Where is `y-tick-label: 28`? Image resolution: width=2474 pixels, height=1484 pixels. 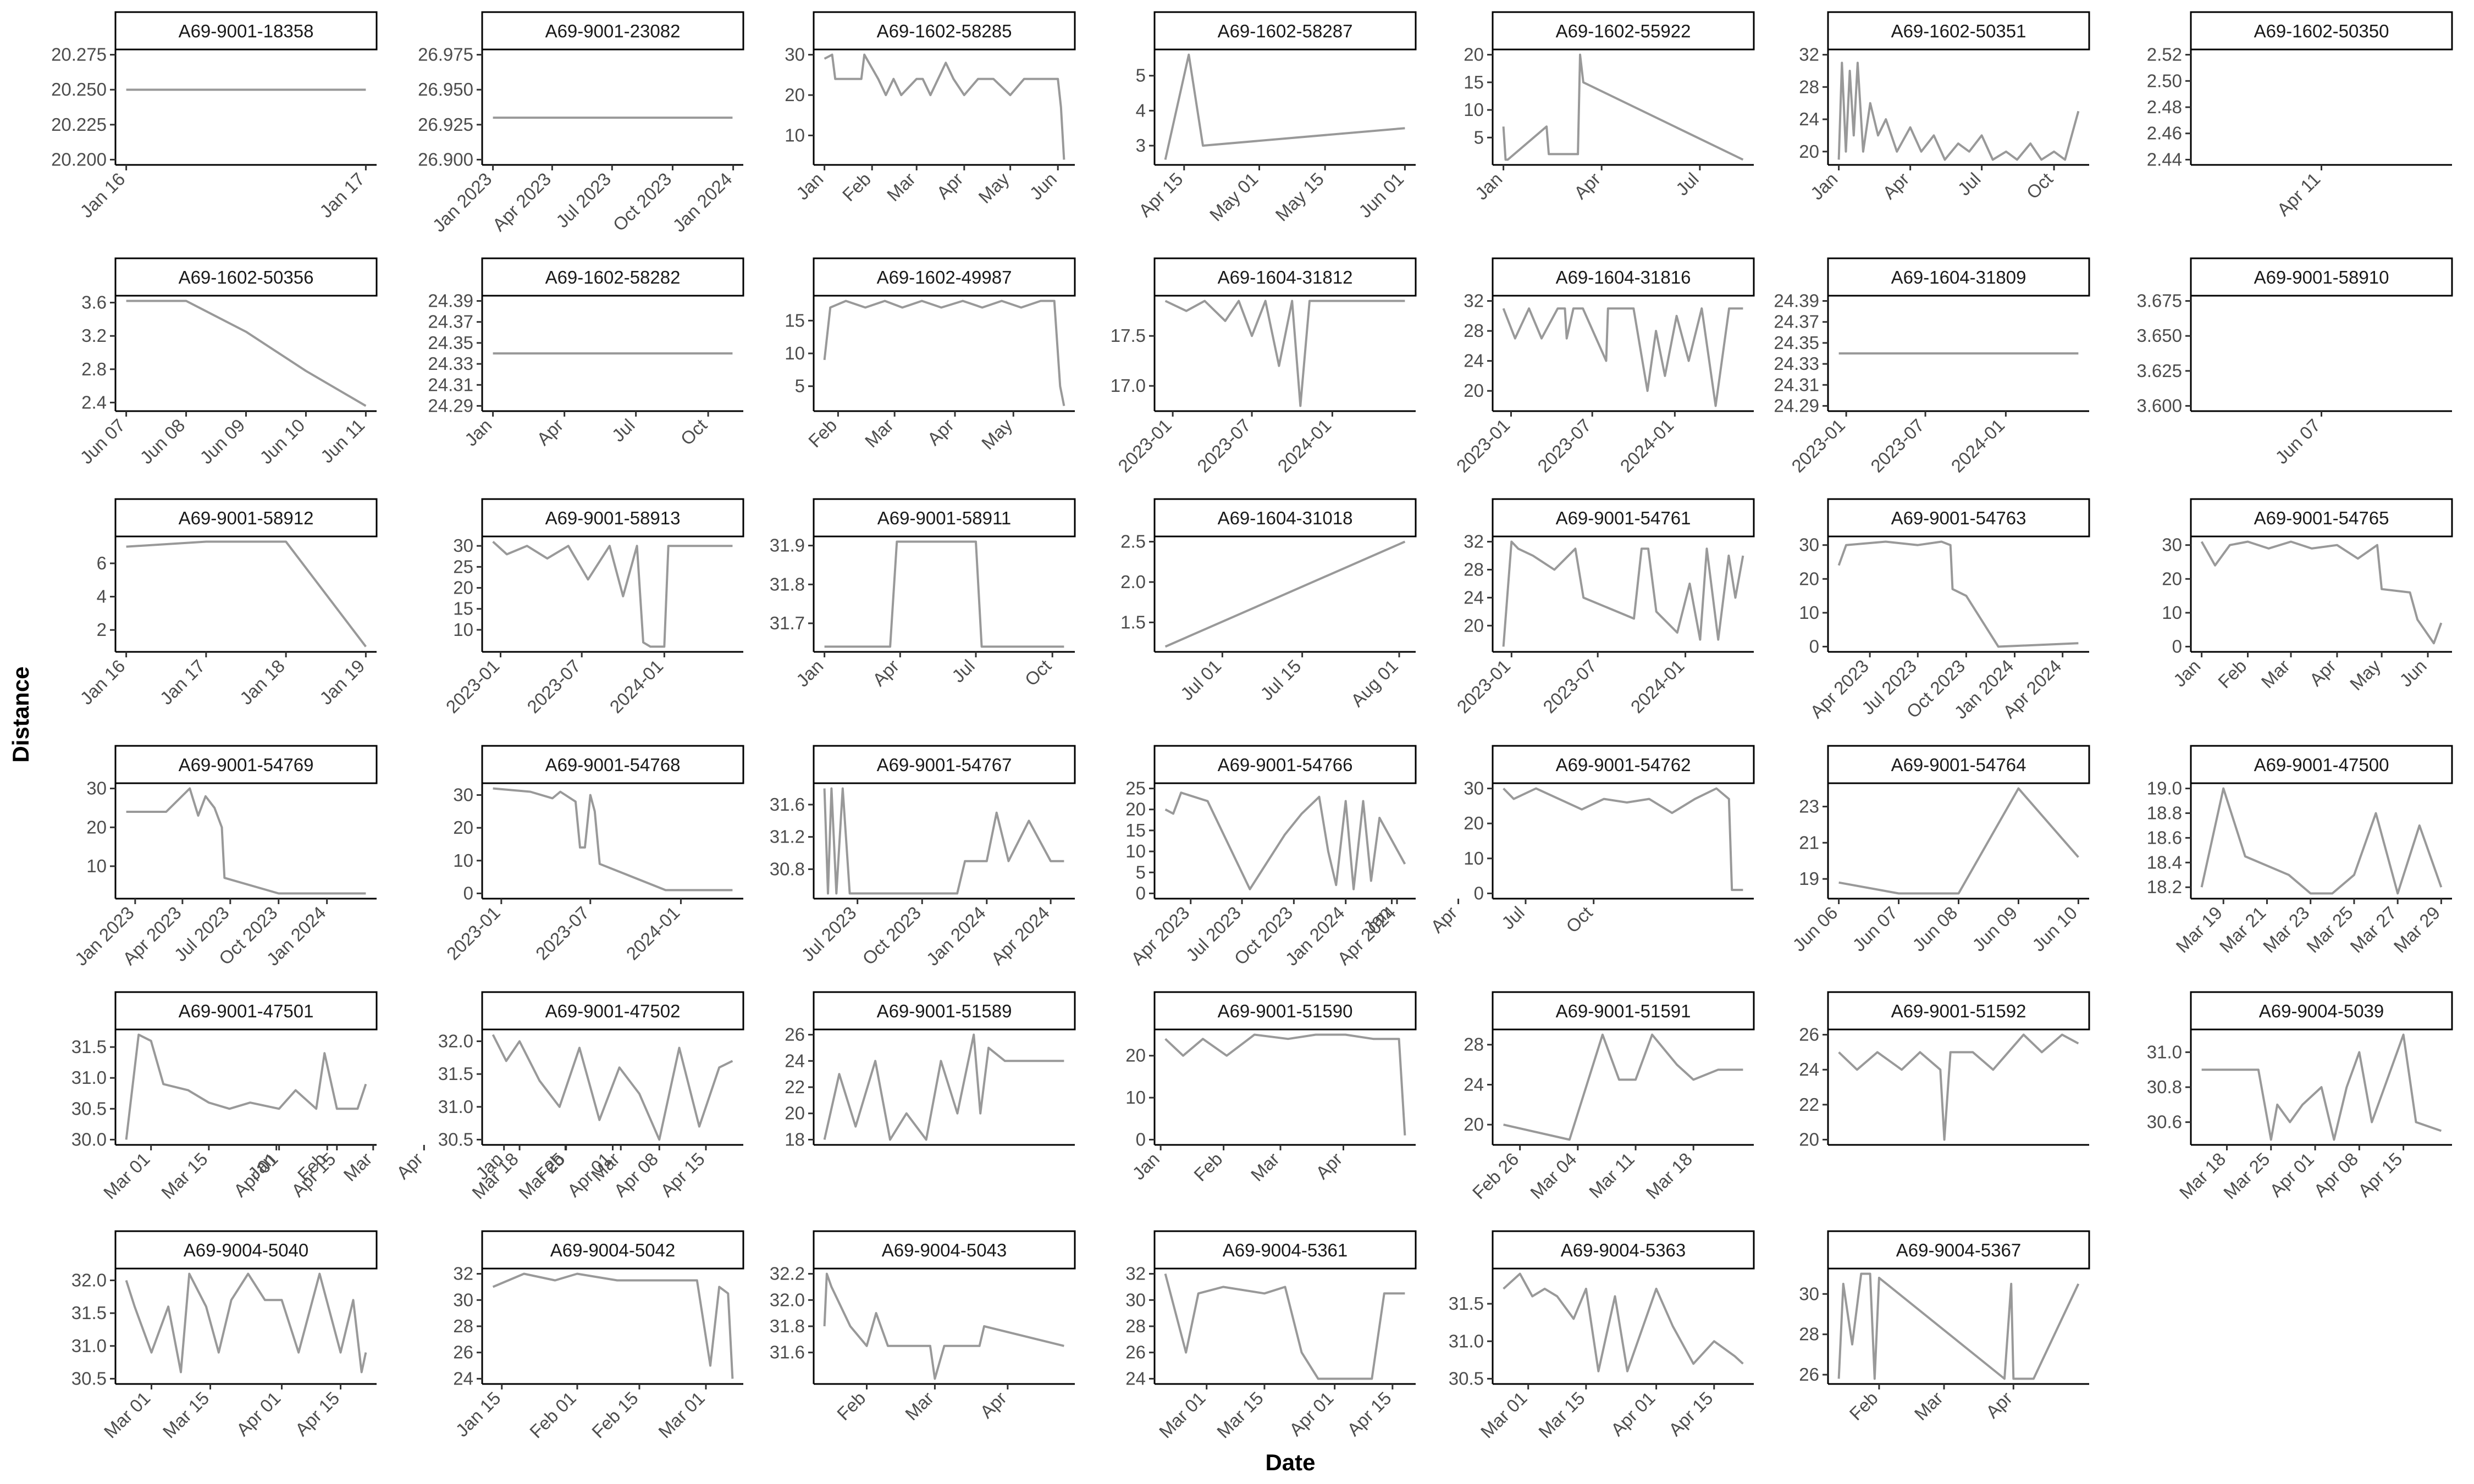 y-tick-label: 28 is located at coordinates (1474, 330).